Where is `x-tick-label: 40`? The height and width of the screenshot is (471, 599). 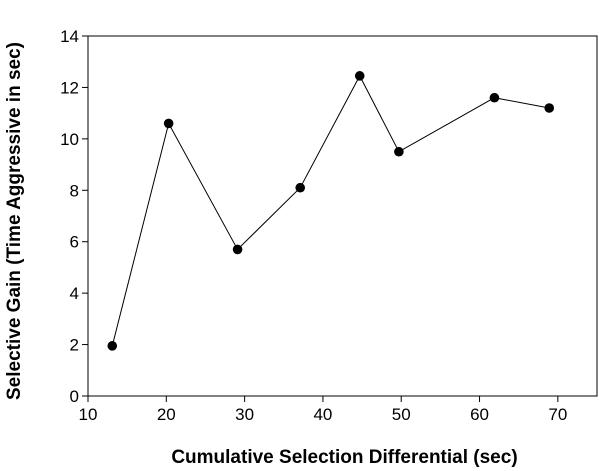
x-tick-label: 40 is located at coordinates (322, 414).